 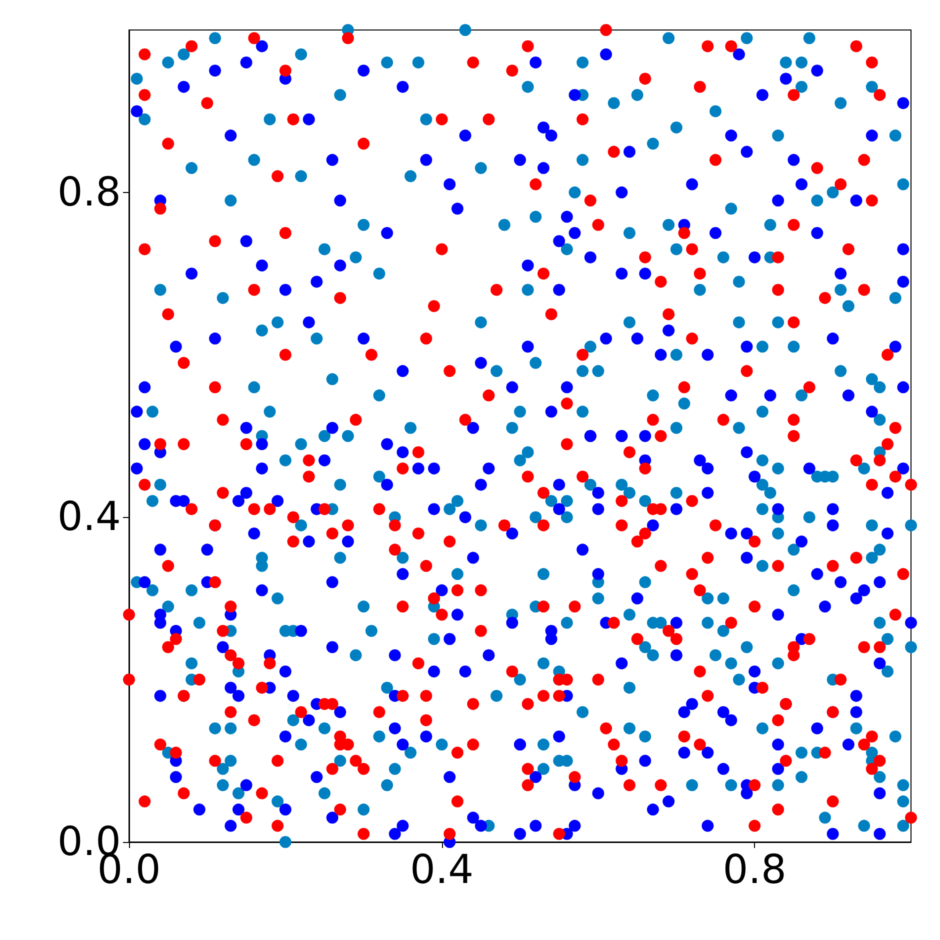 I want to click on y-tick-label: 0.8, so click(x=89, y=192).